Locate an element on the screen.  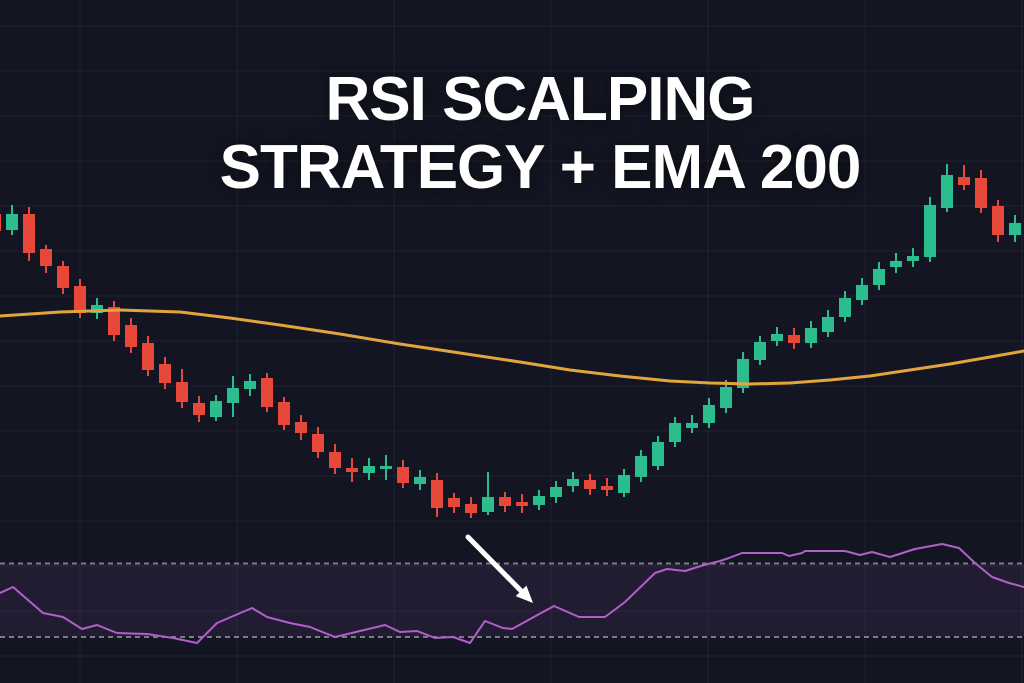
rsi-band is located at coordinates (512, 600).